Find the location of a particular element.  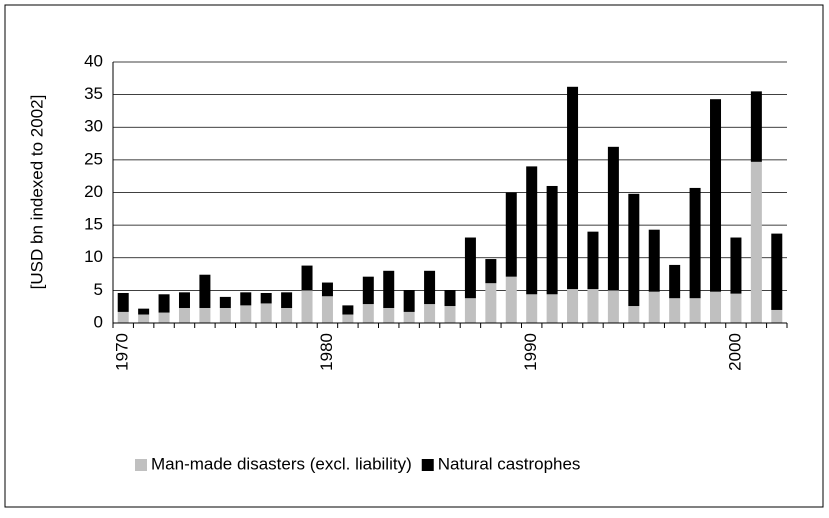

y-tick-label: 0 is located at coordinates (98, 321).